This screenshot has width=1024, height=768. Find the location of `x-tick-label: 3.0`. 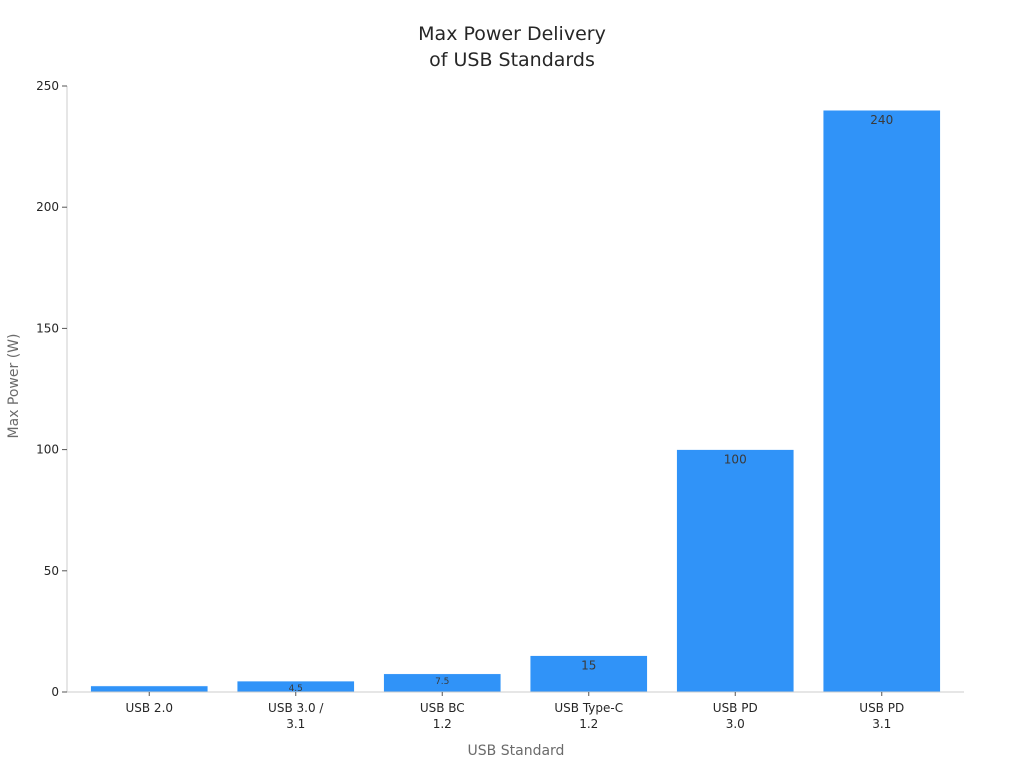

x-tick-label: 3.0 is located at coordinates (735, 724).